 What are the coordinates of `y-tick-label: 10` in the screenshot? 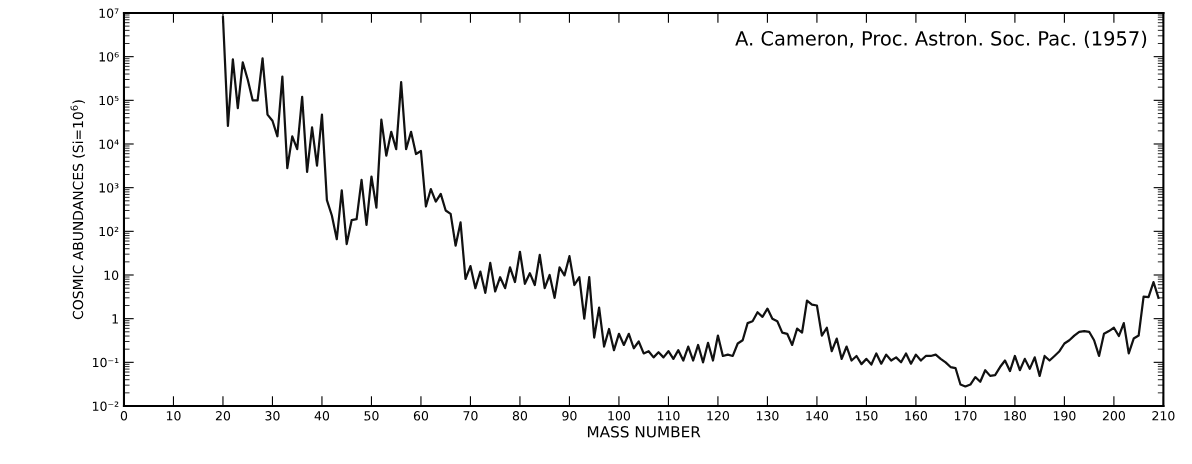 It's located at (111, 275).